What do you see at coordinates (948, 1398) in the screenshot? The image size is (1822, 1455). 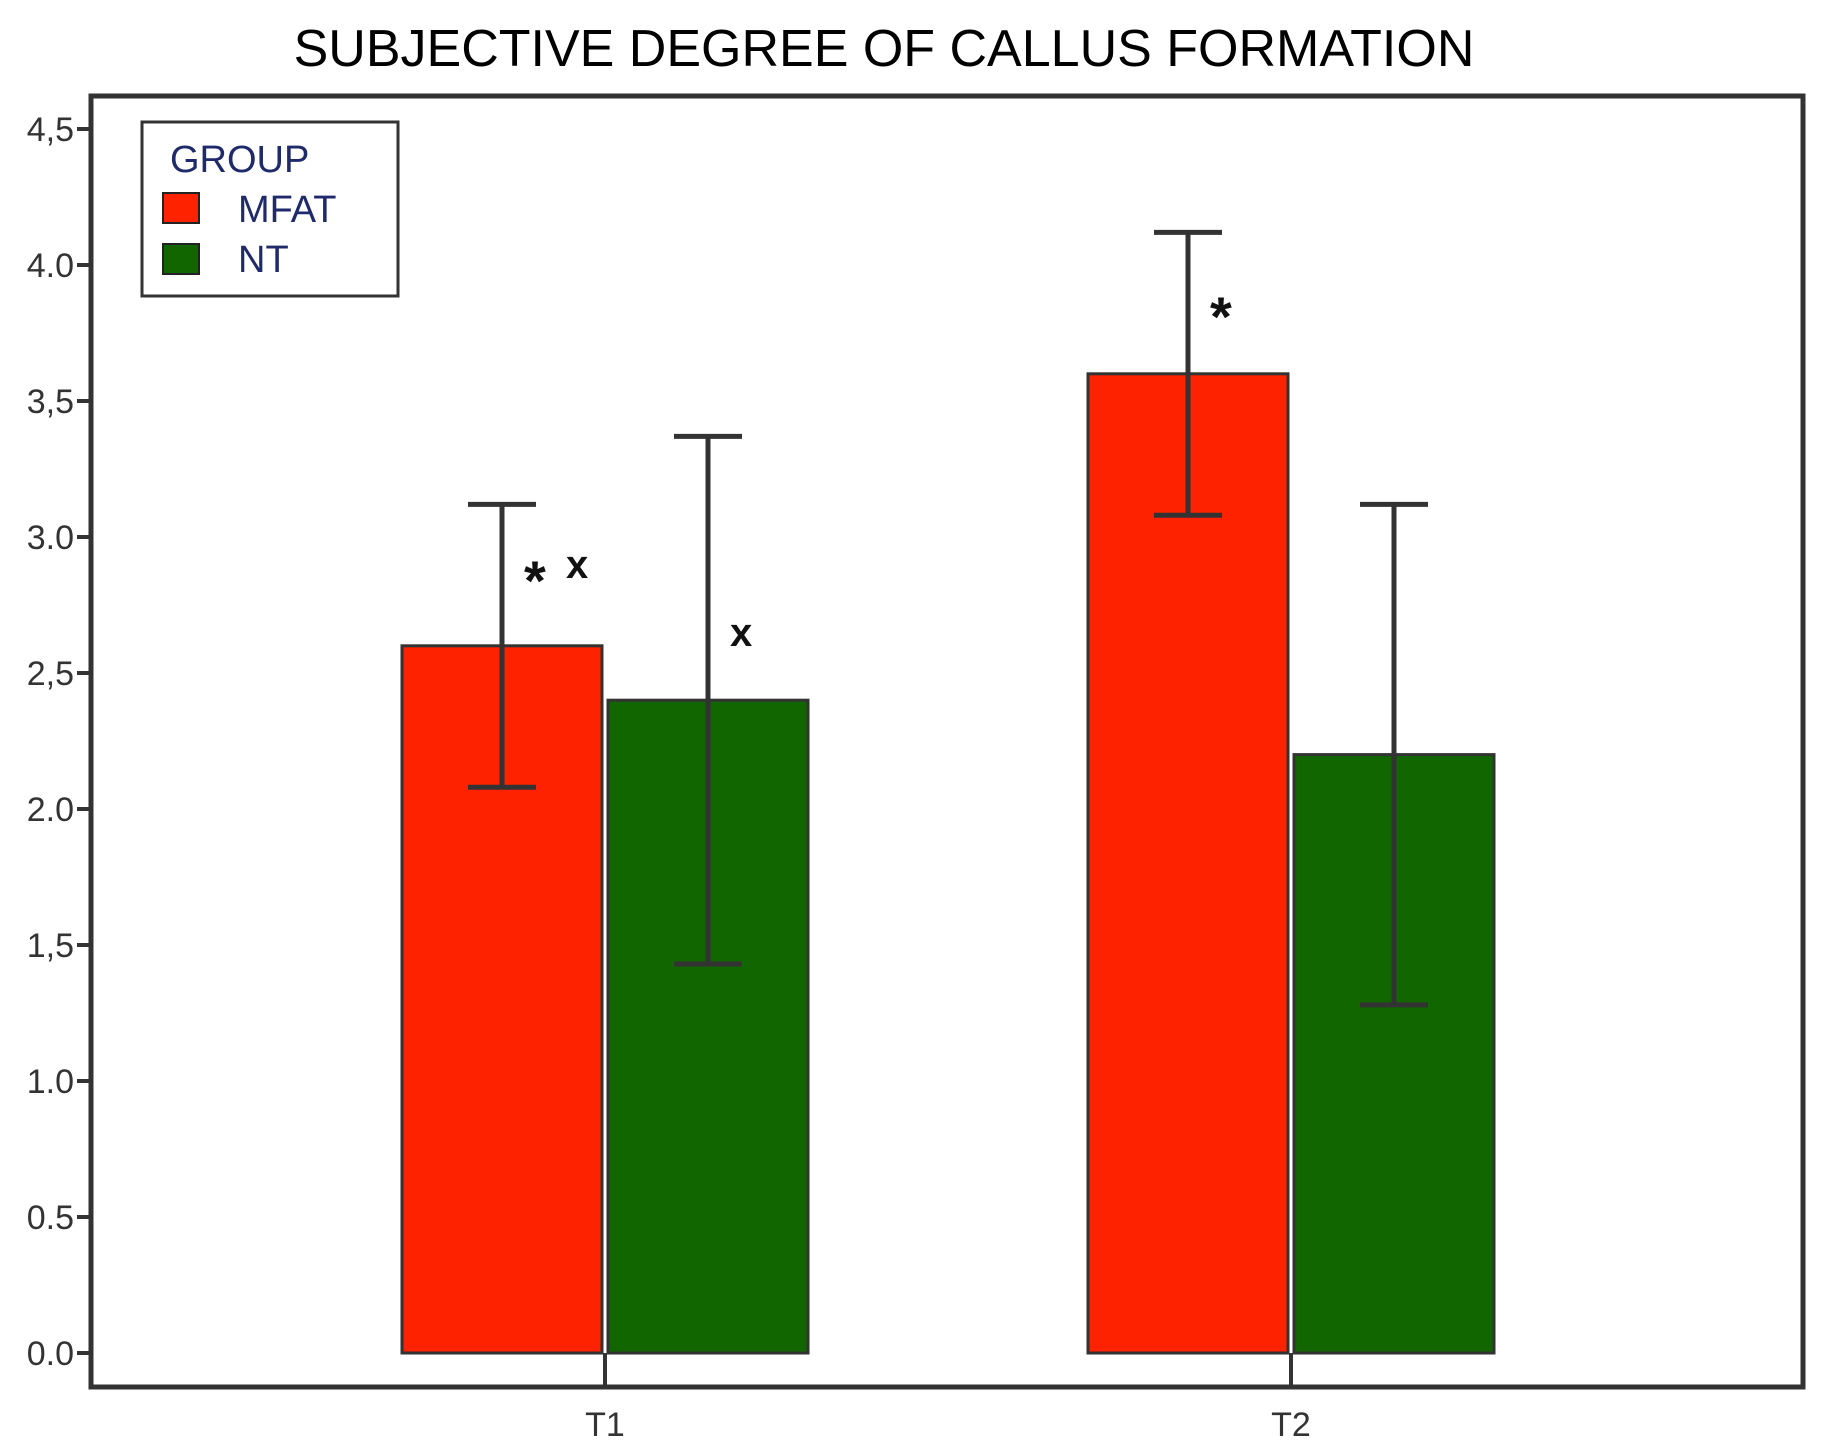 I see `x-axis: T1 T2` at bounding box center [948, 1398].